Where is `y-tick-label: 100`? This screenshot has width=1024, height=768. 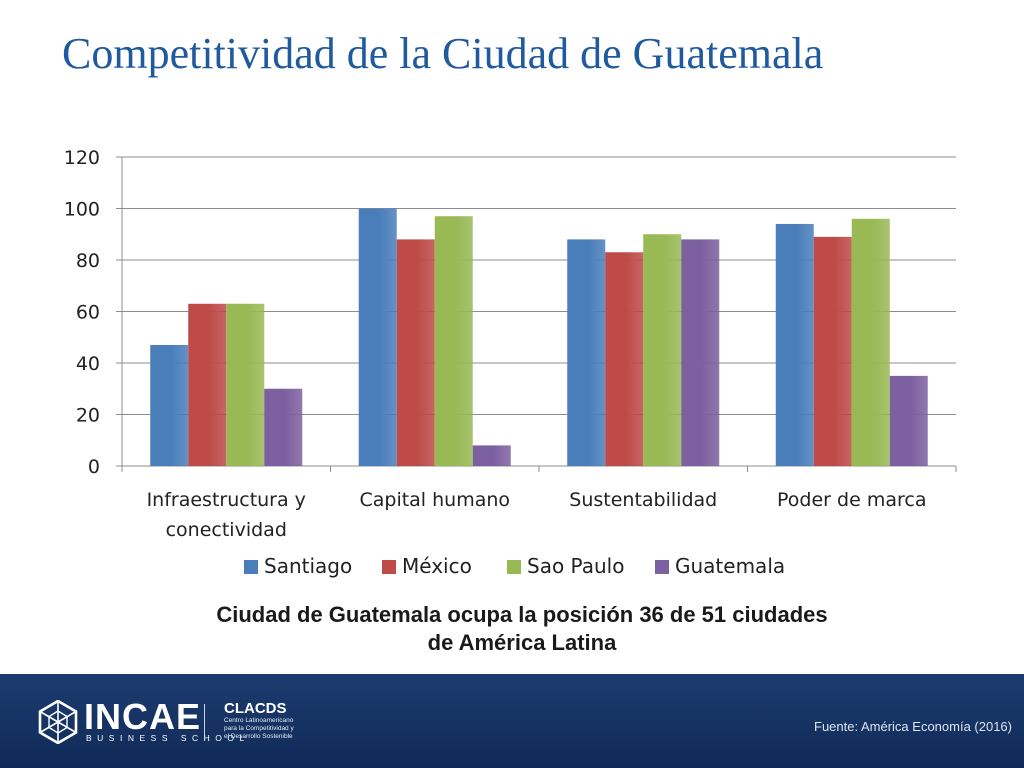
y-tick-label: 100 is located at coordinates (82, 210).